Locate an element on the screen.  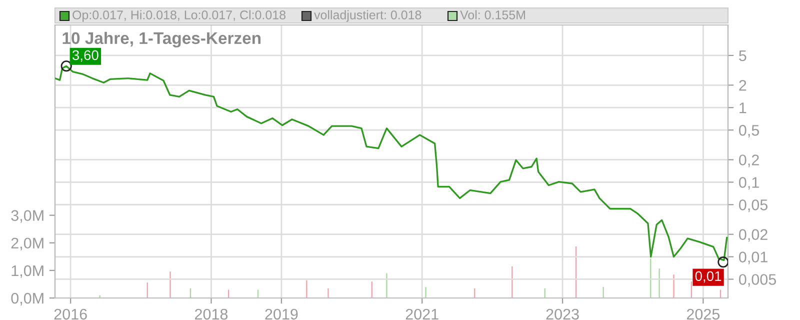
y2-tick-label: 0,0M is located at coordinates (27, 299).